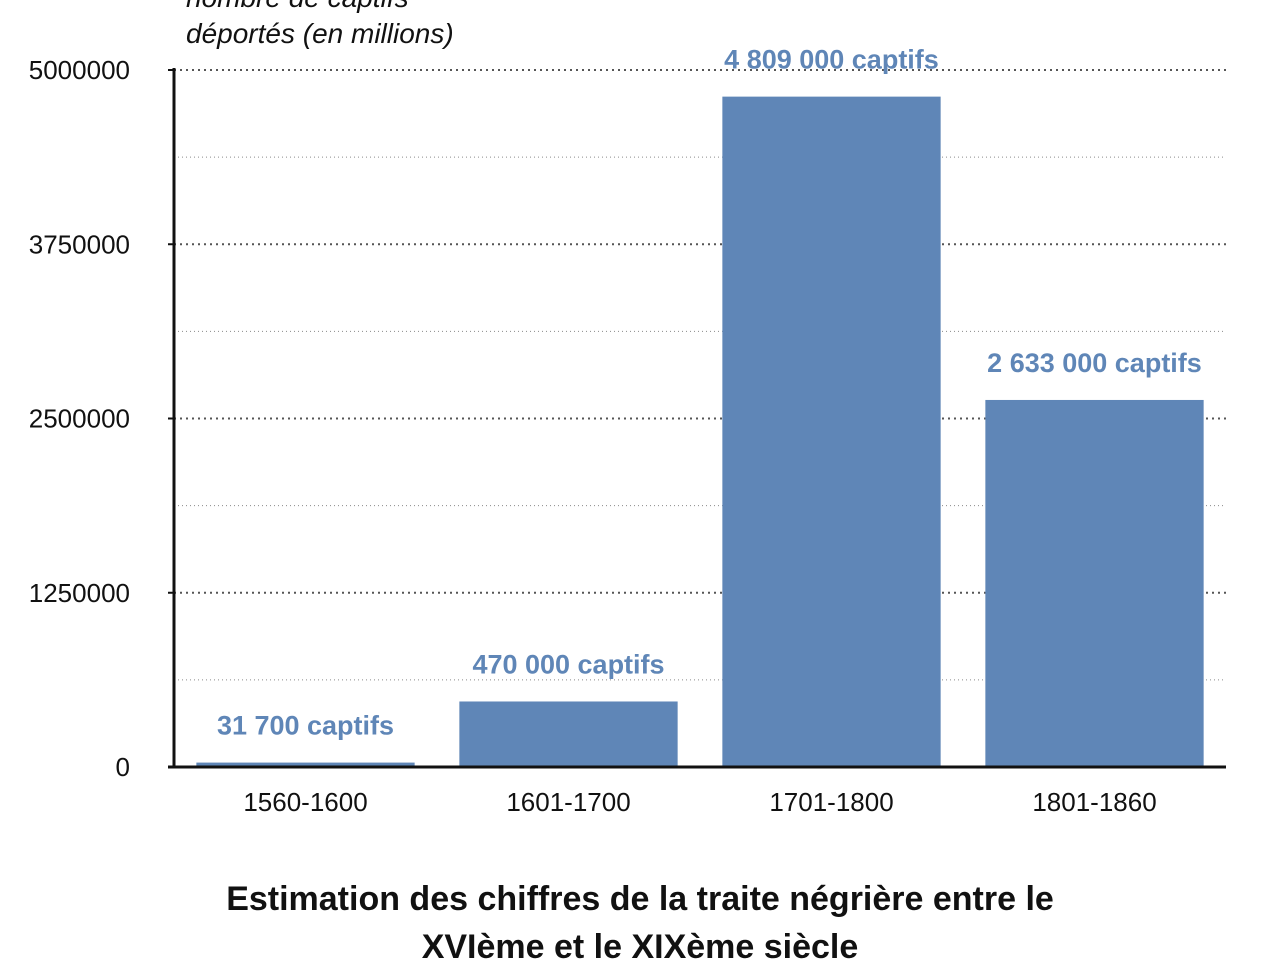 This screenshot has height=966, width=1280. What do you see at coordinates (568, 802) in the screenshot?
I see `x-tick-label: 1601-1700` at bounding box center [568, 802].